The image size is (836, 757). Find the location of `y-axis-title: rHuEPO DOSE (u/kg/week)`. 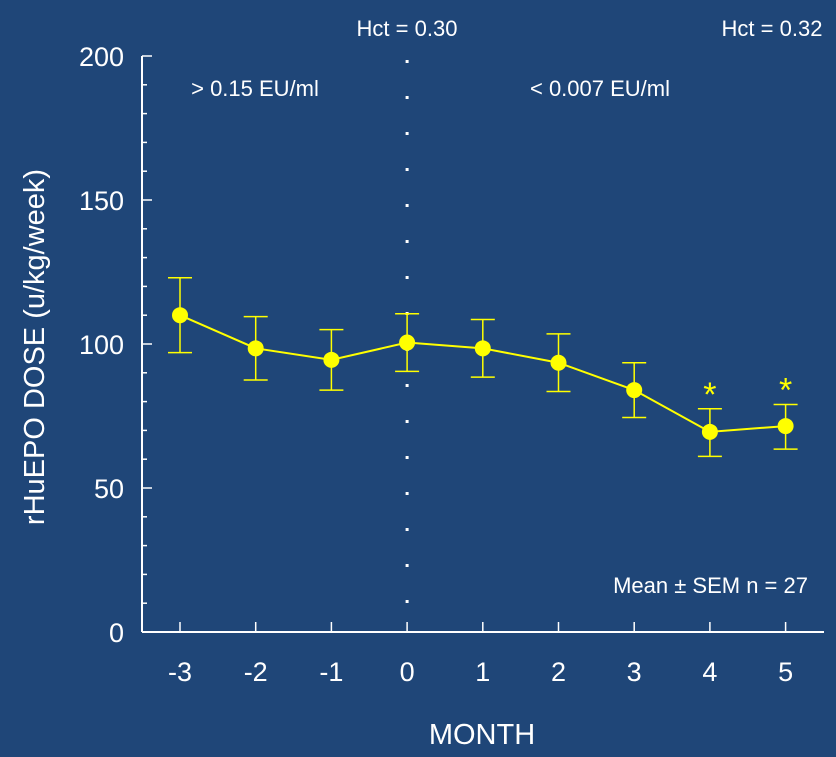

y-axis-title: rHuEPO DOSE (u/kg/week) is located at coordinates (35, 347).